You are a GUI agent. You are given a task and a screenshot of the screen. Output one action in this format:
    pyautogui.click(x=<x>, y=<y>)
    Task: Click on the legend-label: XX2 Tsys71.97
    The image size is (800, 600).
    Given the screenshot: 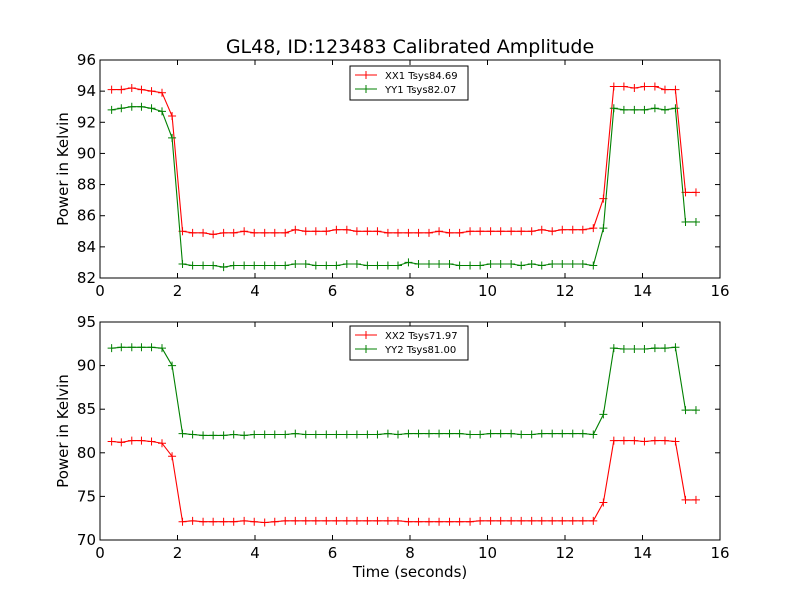 What is the action you would take?
    pyautogui.click(x=421, y=336)
    